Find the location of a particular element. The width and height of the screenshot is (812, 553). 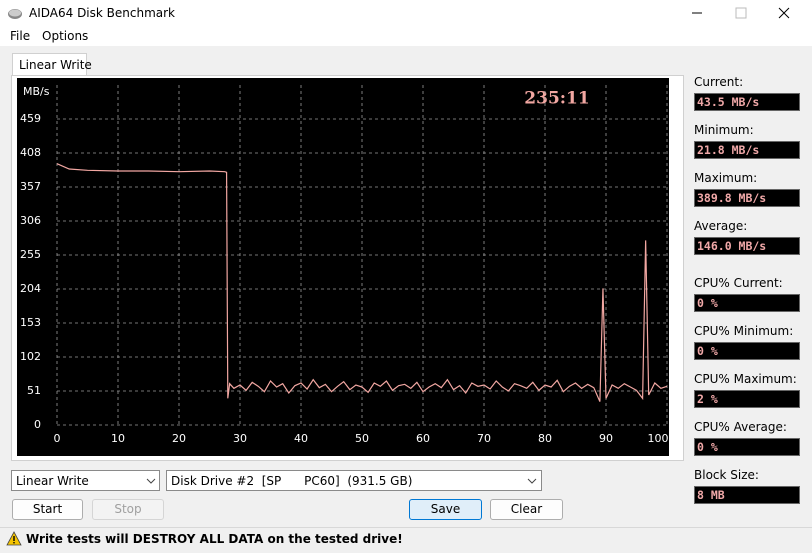

test-select: Linear Write is located at coordinates (85, 480).